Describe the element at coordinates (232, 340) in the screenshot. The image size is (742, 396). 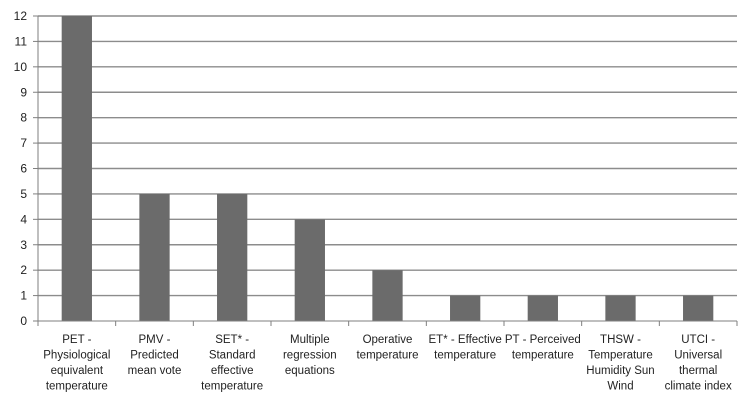
I see `x-category-label-line: SET* -` at that location.